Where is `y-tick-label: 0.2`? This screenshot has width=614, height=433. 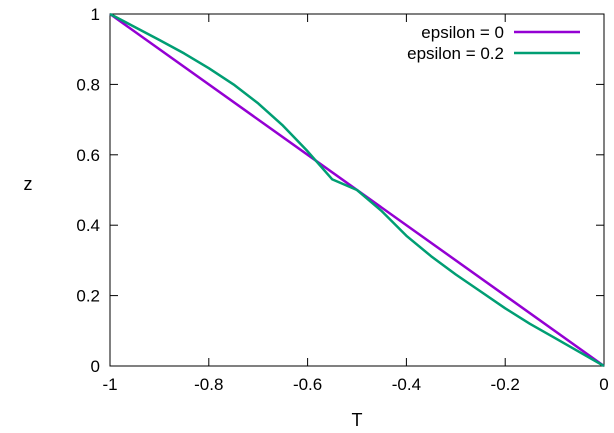 y-tick-label: 0.2 is located at coordinates (88, 296).